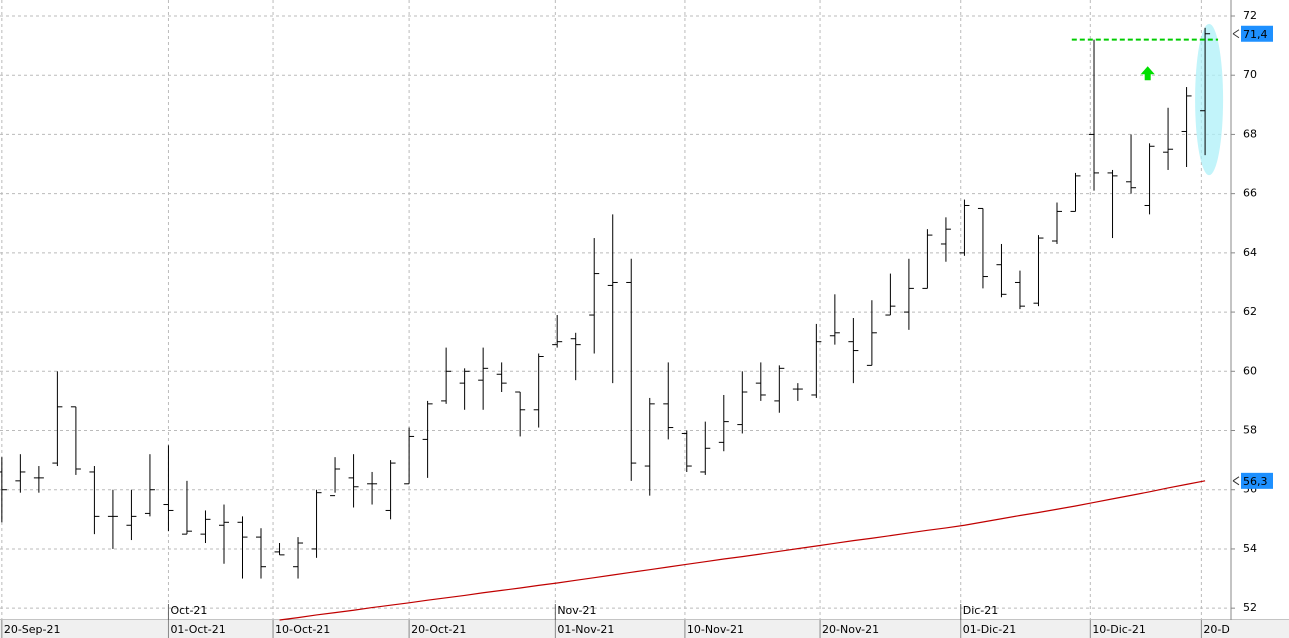  Describe the element at coordinates (1250, 370) in the screenshot. I see `y-tick-label: 60` at that location.